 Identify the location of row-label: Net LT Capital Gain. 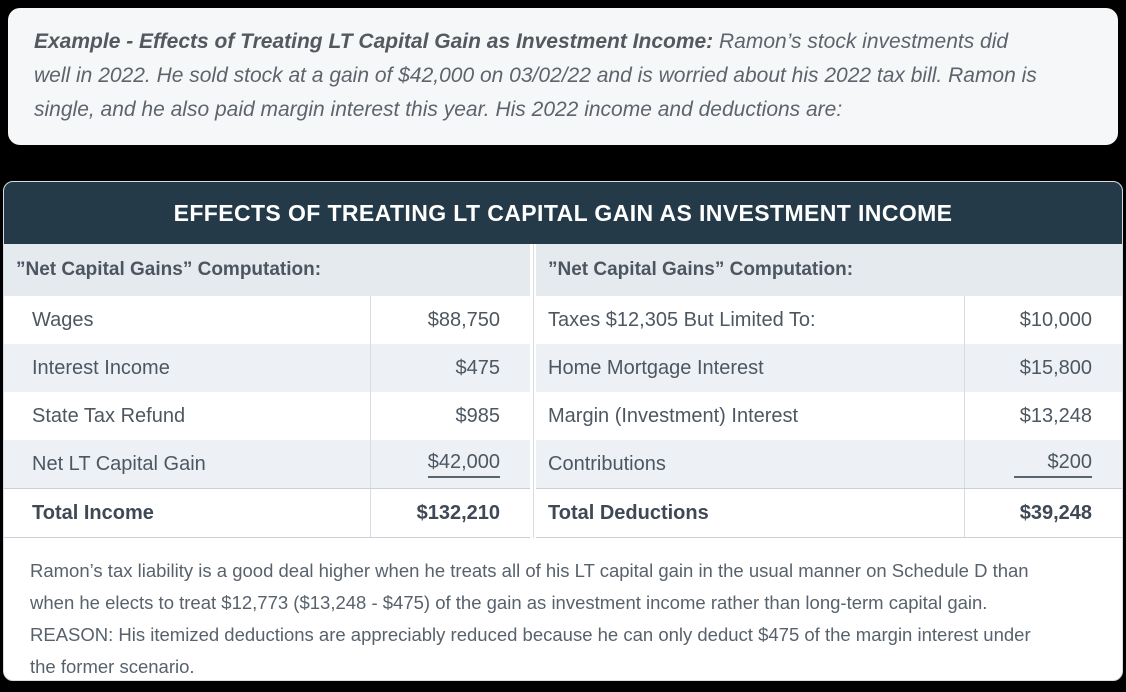
(119, 463).